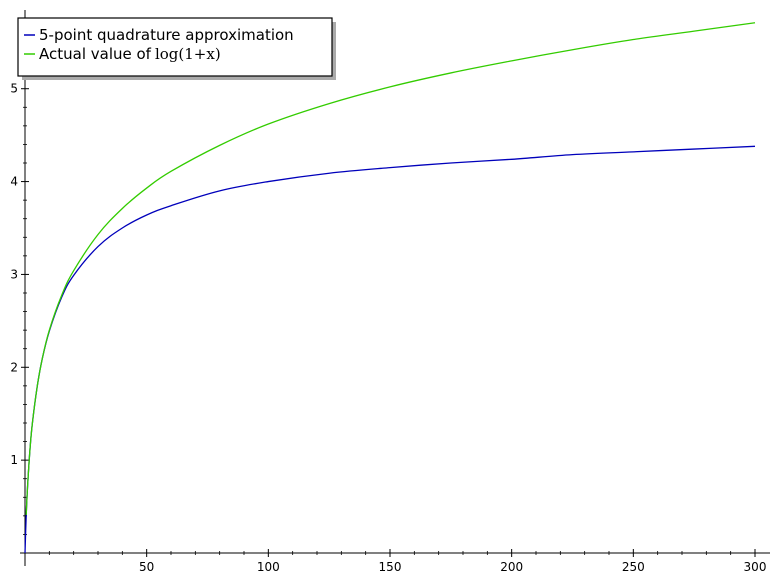  I want to click on legend-label-quadrature: 5-point quadrature approximation, so click(166, 35).